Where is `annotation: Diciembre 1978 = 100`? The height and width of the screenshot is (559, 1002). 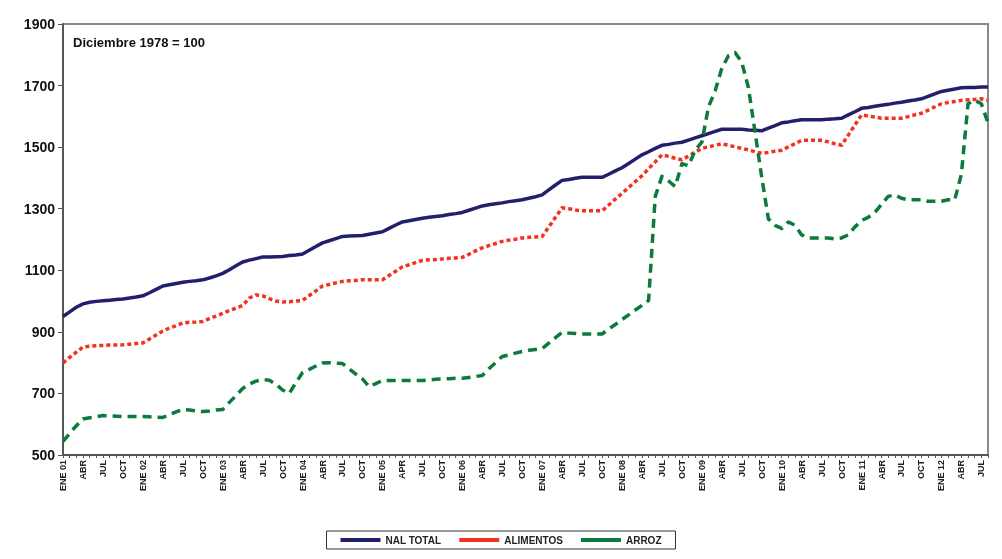
annotation: Diciembre 1978 = 100 is located at coordinates (139, 42).